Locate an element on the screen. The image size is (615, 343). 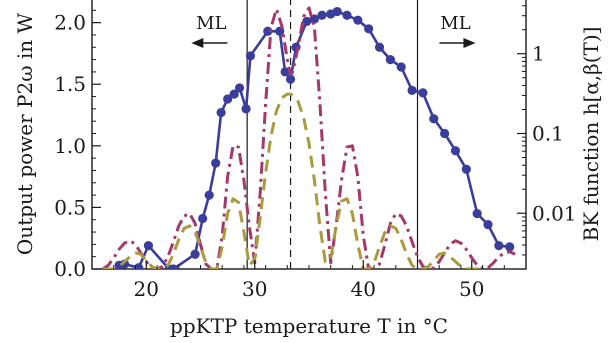
y-tick-label-3: 1.5 is located at coordinates (70, 84).